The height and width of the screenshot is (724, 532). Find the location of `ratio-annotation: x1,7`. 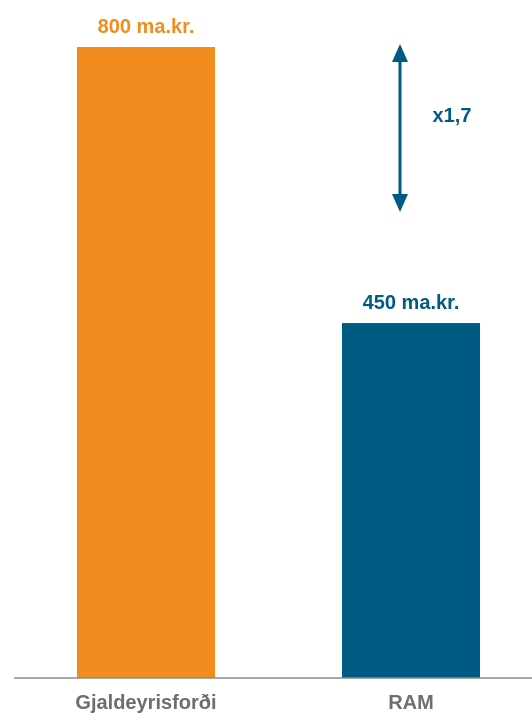

ratio-annotation: x1,7 is located at coordinates (431, 128).